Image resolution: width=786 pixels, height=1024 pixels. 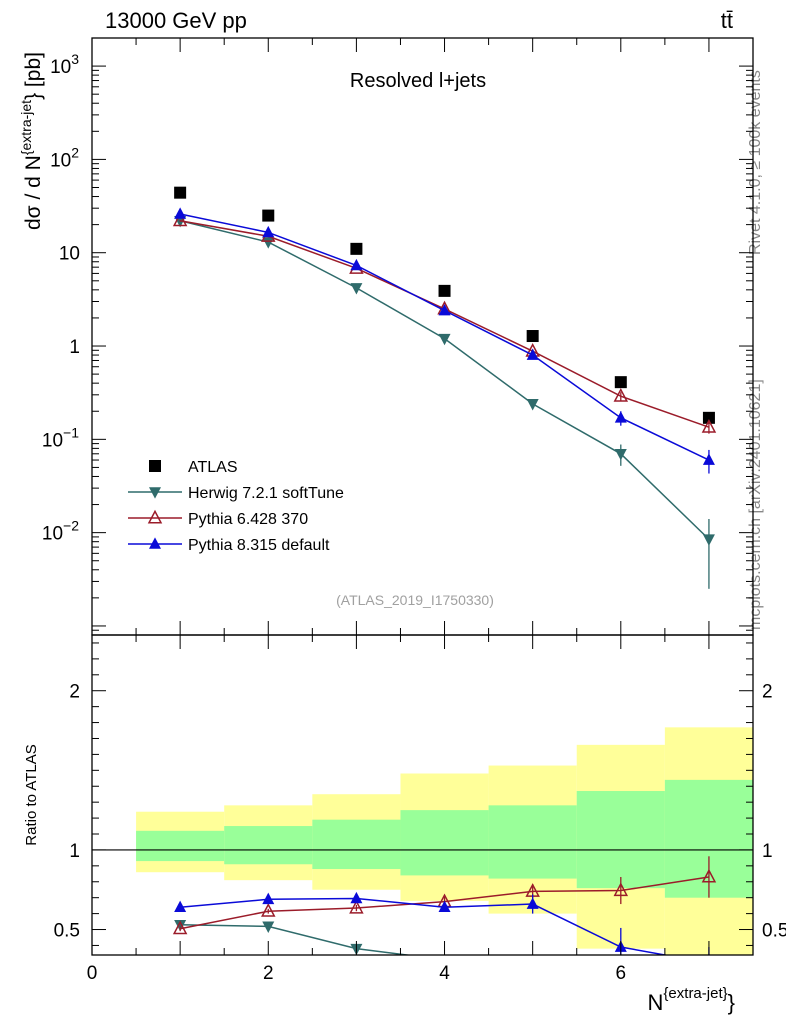 What do you see at coordinates (155, 466) in the screenshot?
I see `legend-atlas-marker` at bounding box center [155, 466].